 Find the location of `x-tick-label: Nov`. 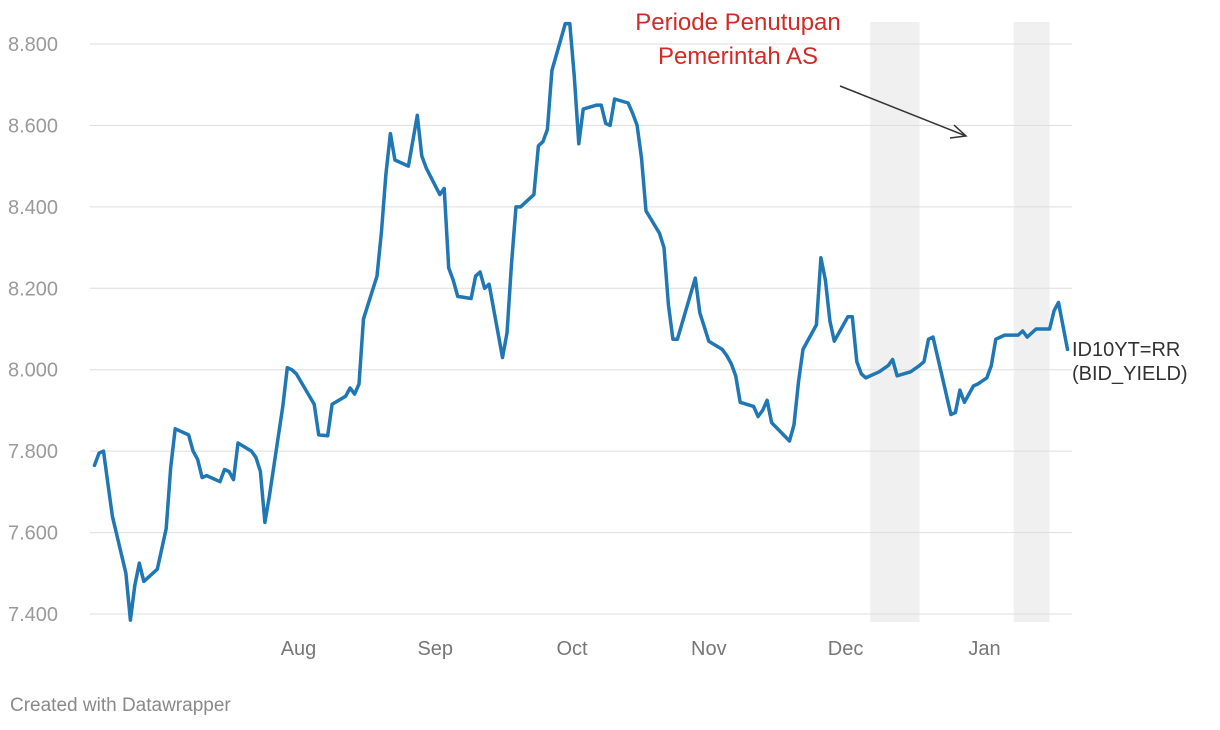

x-tick-label: Nov is located at coordinates (709, 649).